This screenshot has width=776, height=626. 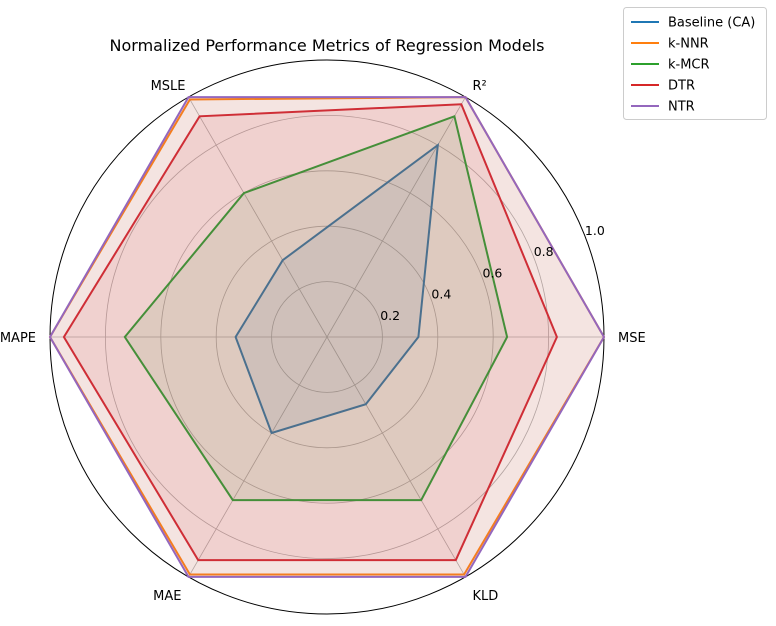 I want to click on axis-label: MSLE, so click(x=168, y=86).